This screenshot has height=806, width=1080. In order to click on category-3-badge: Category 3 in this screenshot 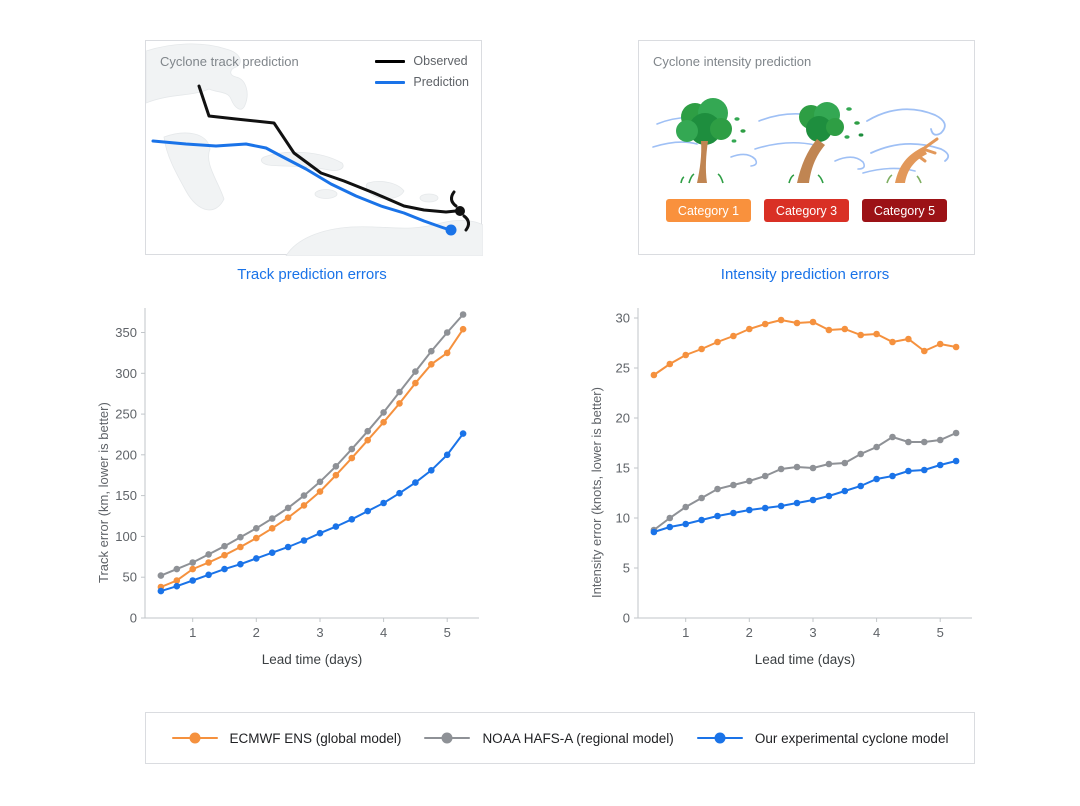, I will do `click(806, 210)`.